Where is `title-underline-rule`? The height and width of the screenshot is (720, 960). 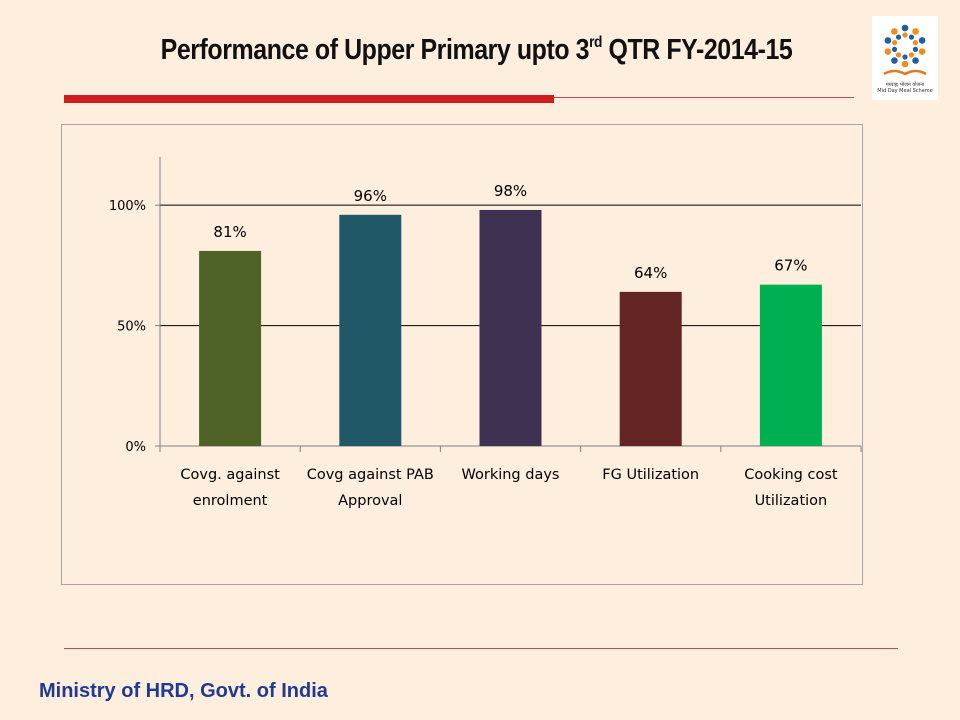 title-underline-rule is located at coordinates (704, 97).